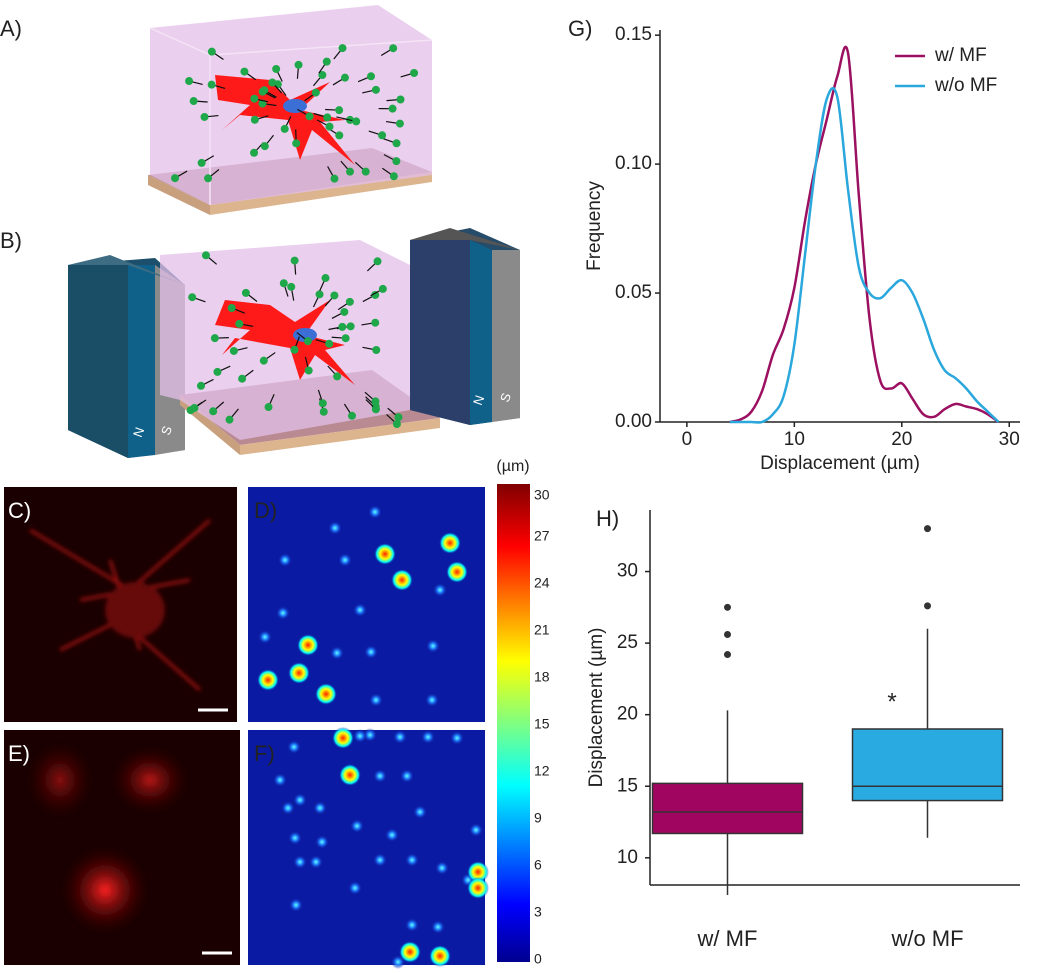 This screenshot has height=974, width=1050. What do you see at coordinates (687, 439) in the screenshot?
I see `x-tick-label: 0` at bounding box center [687, 439].